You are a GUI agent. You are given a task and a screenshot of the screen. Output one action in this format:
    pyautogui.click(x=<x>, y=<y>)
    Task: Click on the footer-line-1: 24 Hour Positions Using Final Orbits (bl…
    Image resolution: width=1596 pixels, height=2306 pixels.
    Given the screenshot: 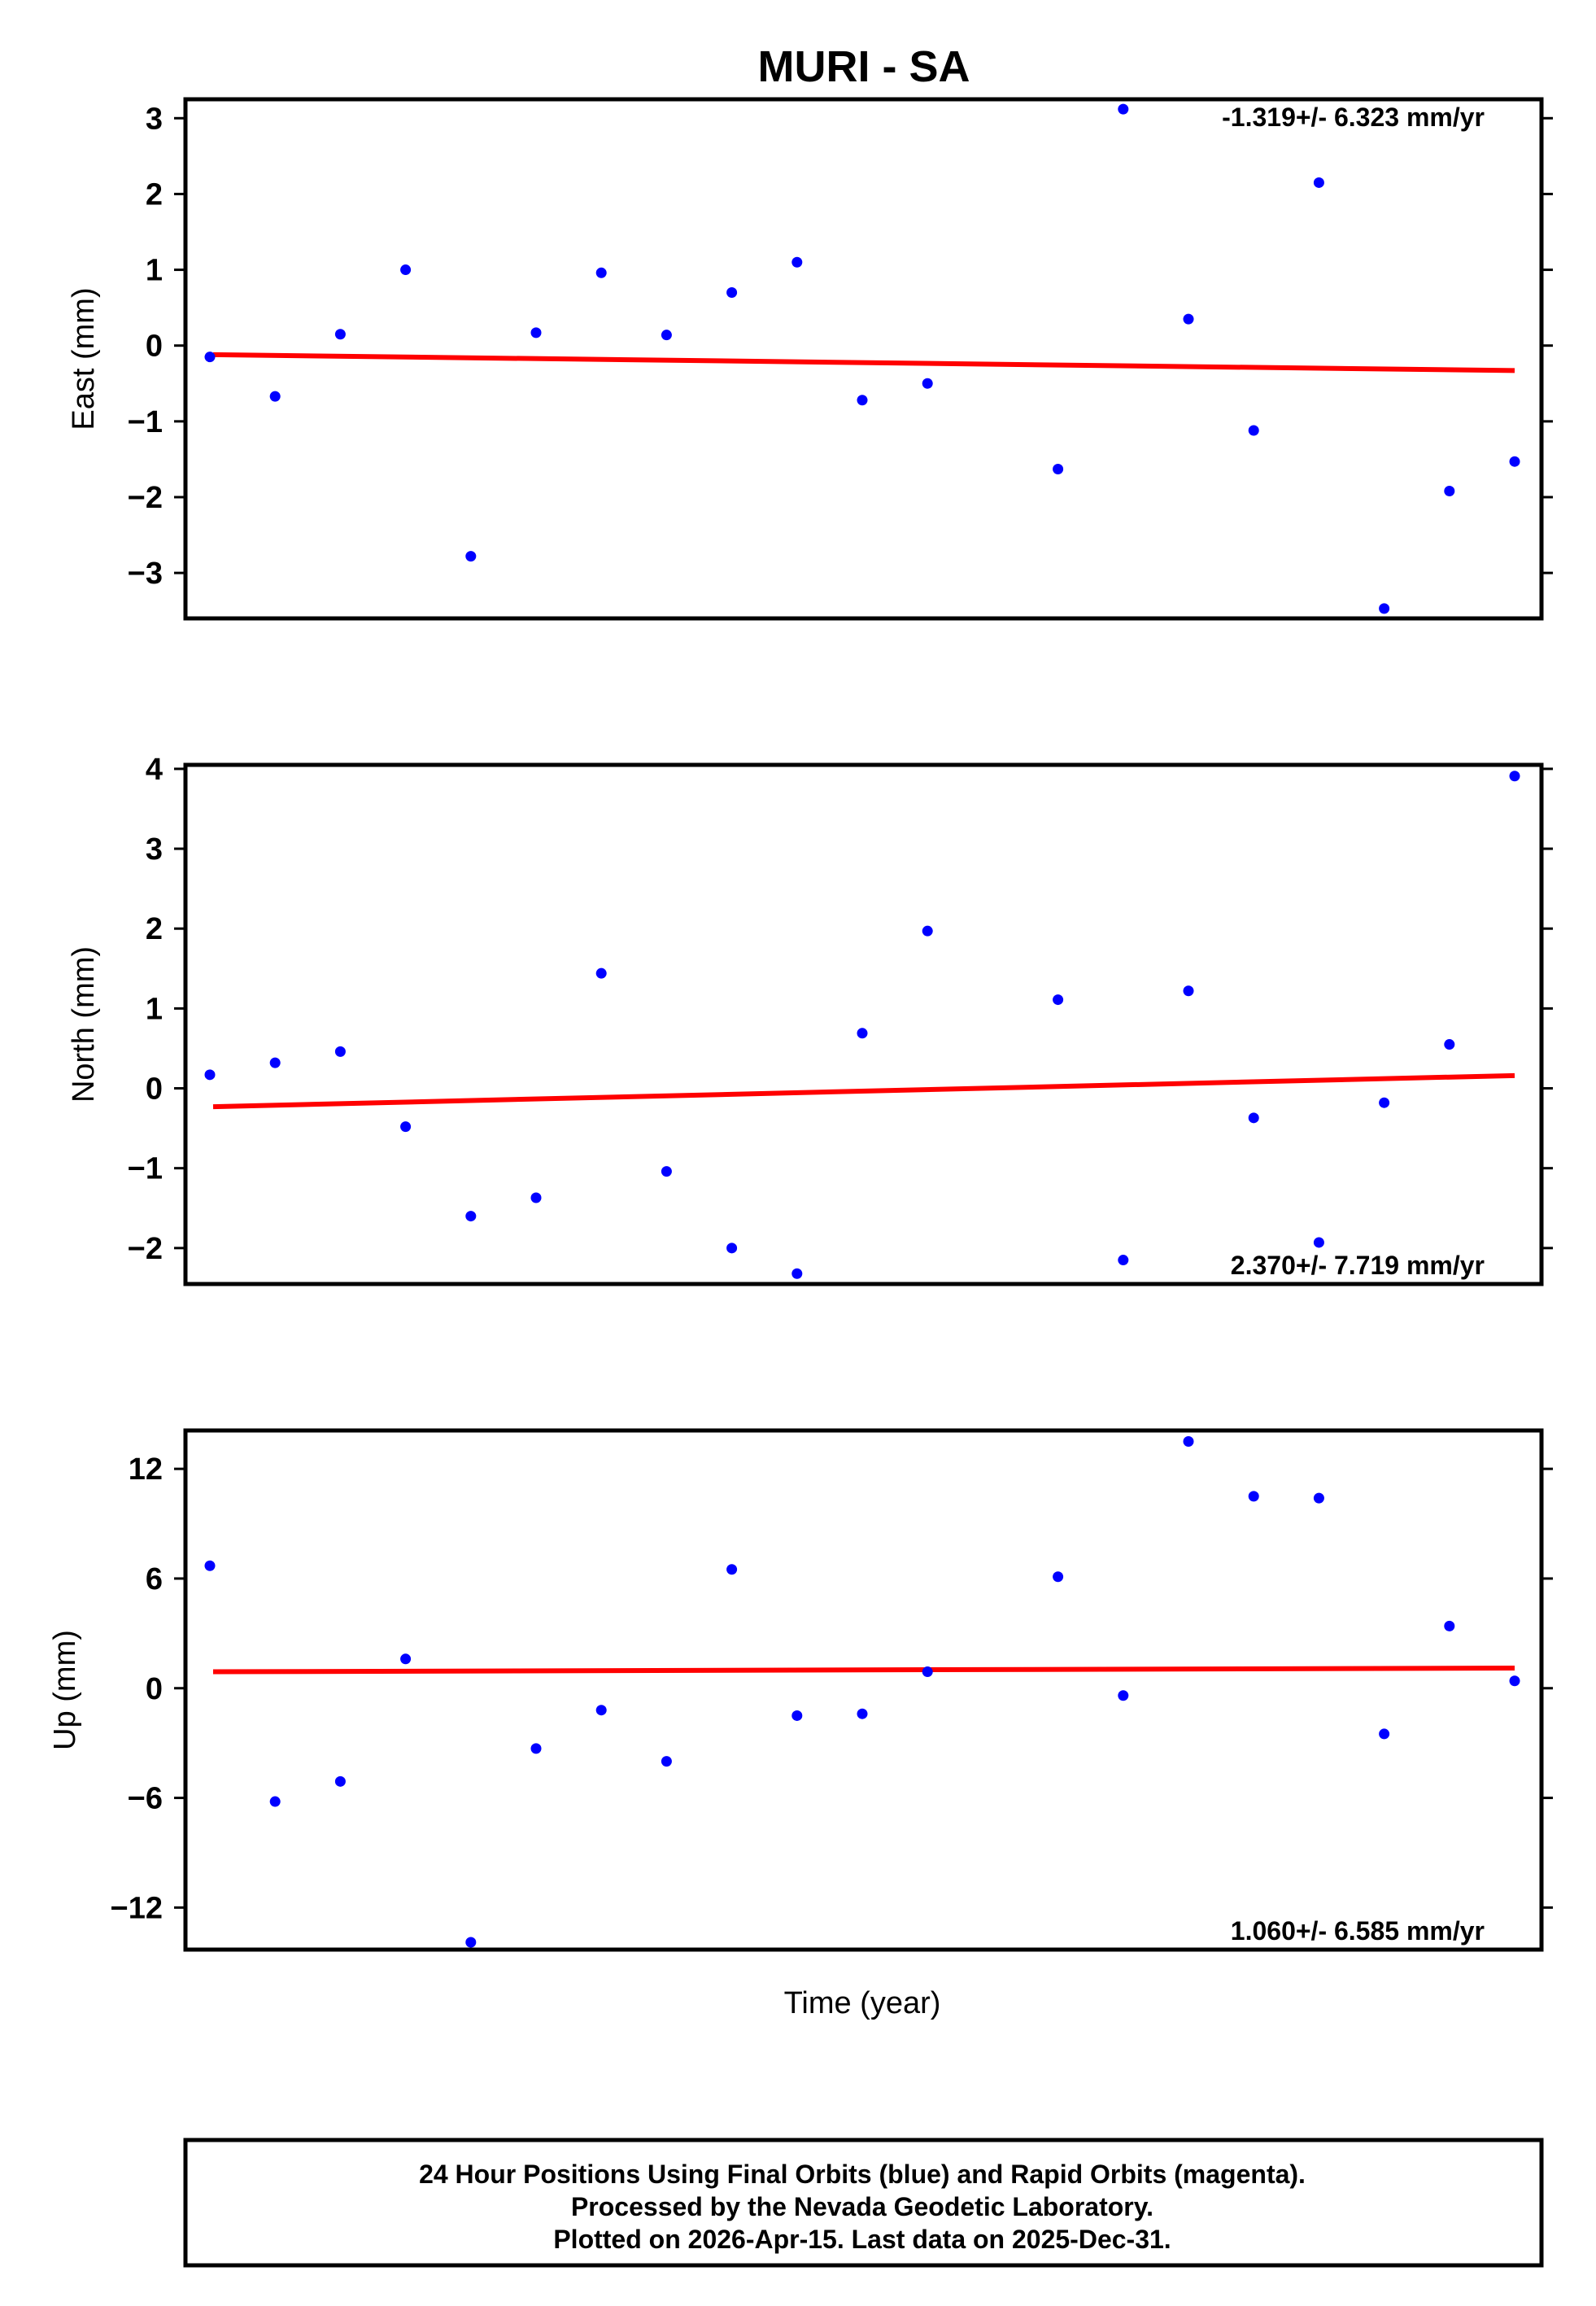 What is the action you would take?
    pyautogui.click(x=862, y=2174)
    